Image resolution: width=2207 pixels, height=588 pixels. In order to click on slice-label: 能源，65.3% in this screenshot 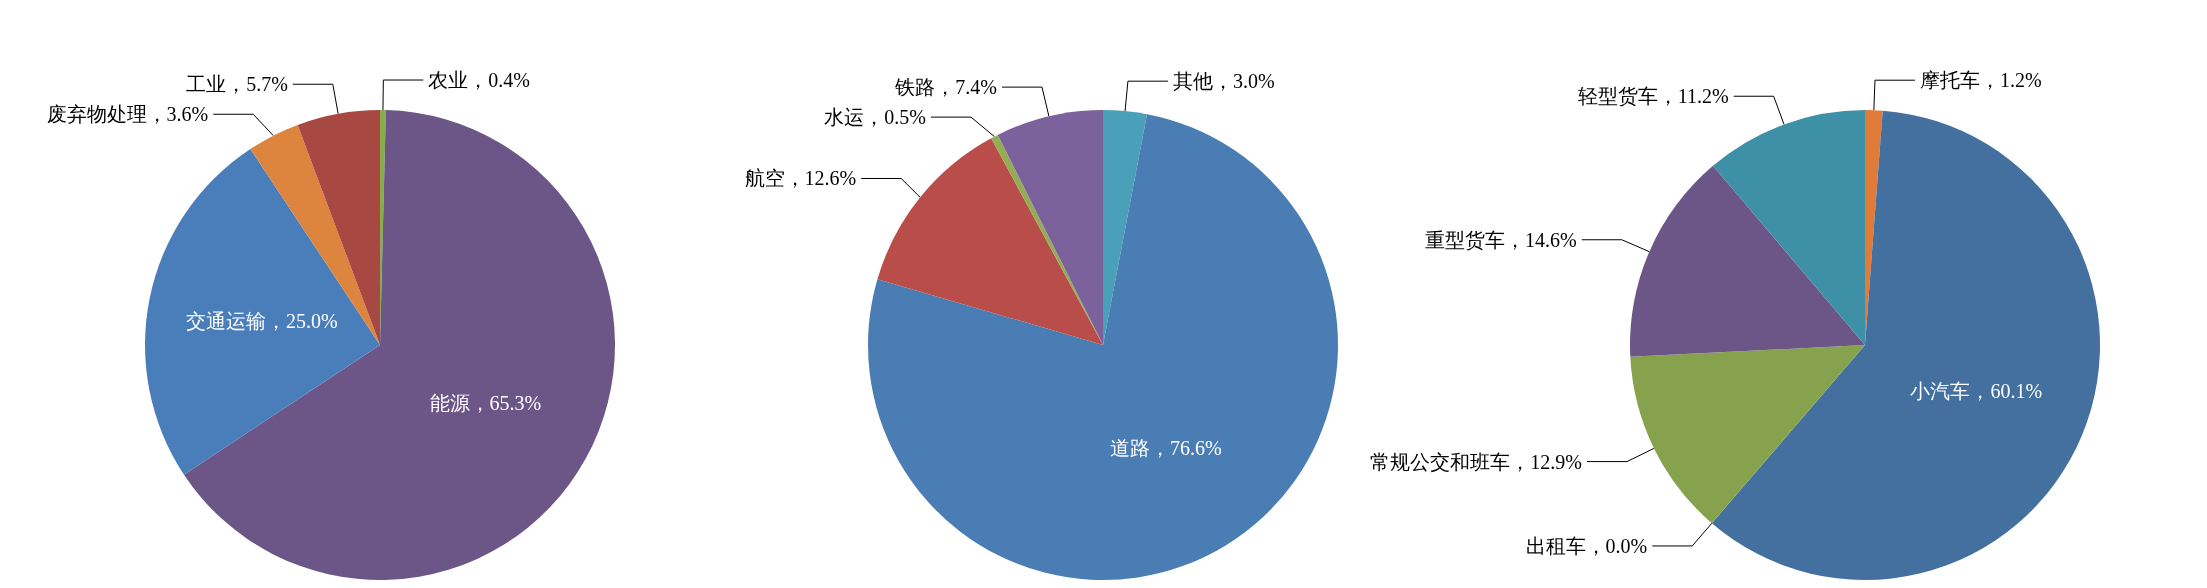, I will do `click(485, 403)`.